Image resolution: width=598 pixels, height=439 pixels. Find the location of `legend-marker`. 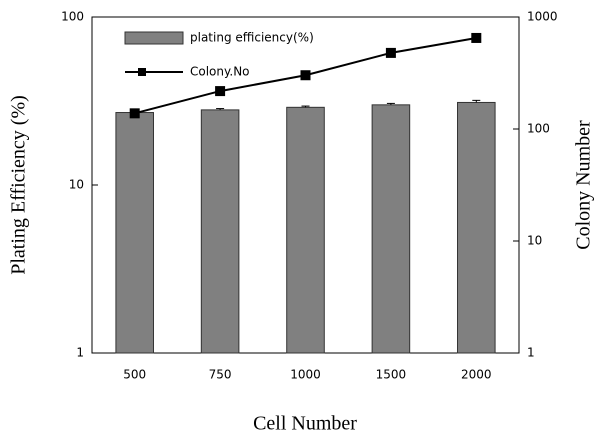

legend-marker is located at coordinates (142, 72).